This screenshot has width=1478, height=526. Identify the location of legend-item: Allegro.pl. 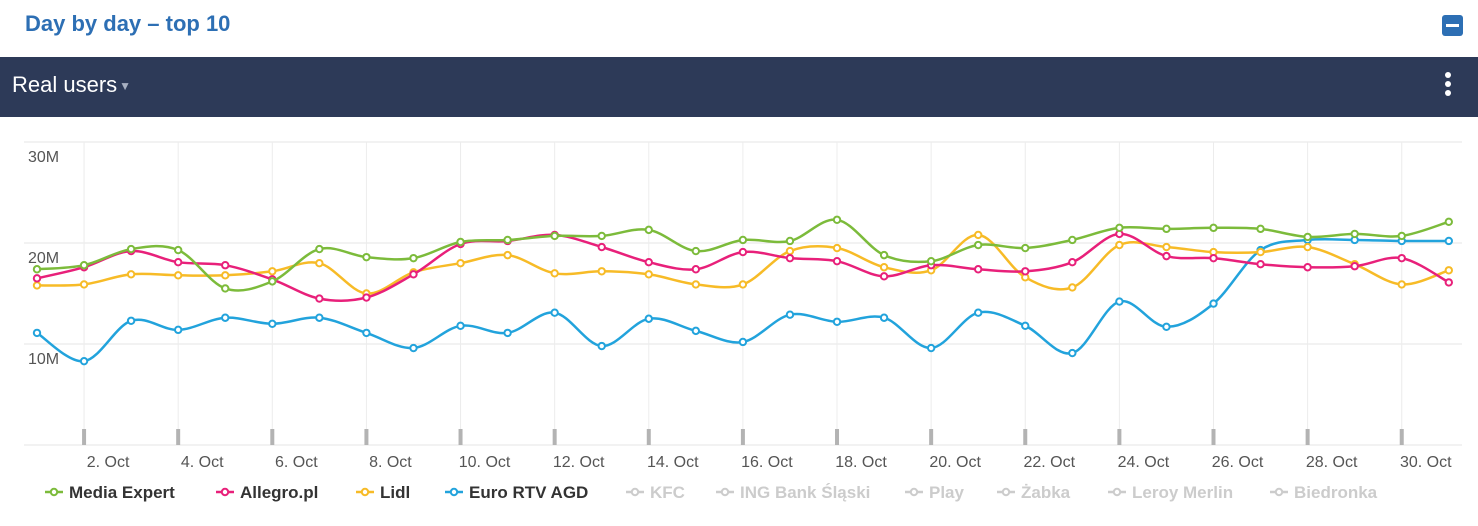
(279, 492).